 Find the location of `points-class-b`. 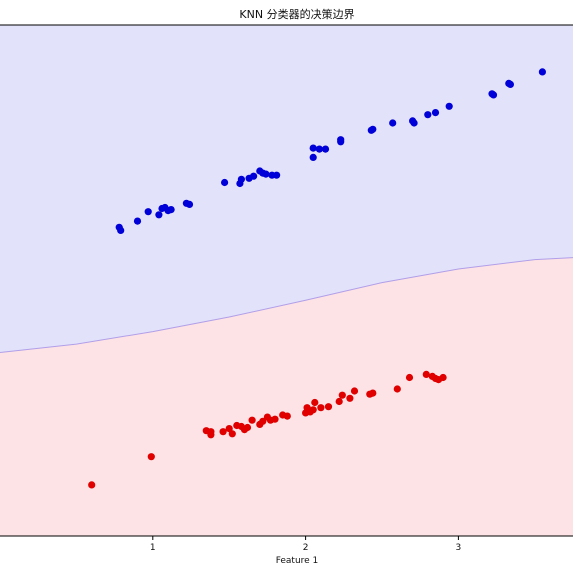

points-class-b is located at coordinates (267, 429).